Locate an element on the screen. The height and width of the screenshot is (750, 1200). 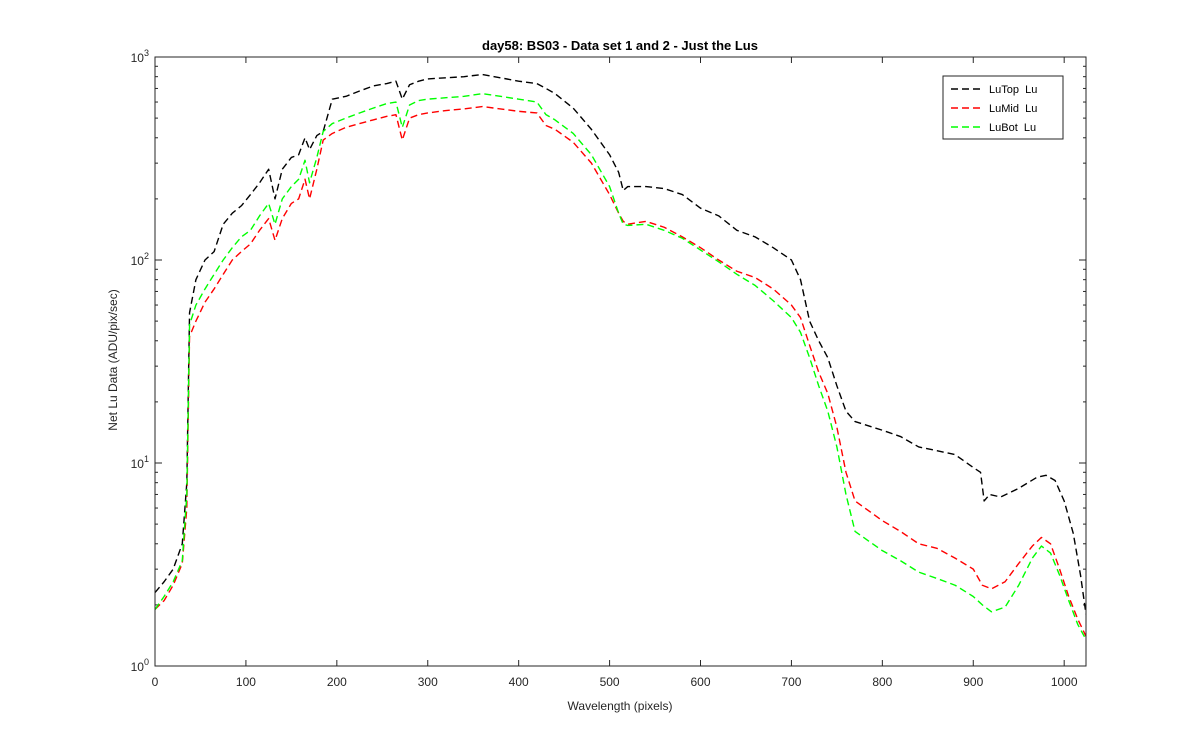
x-tick-label: 500 is located at coordinates (610, 682).